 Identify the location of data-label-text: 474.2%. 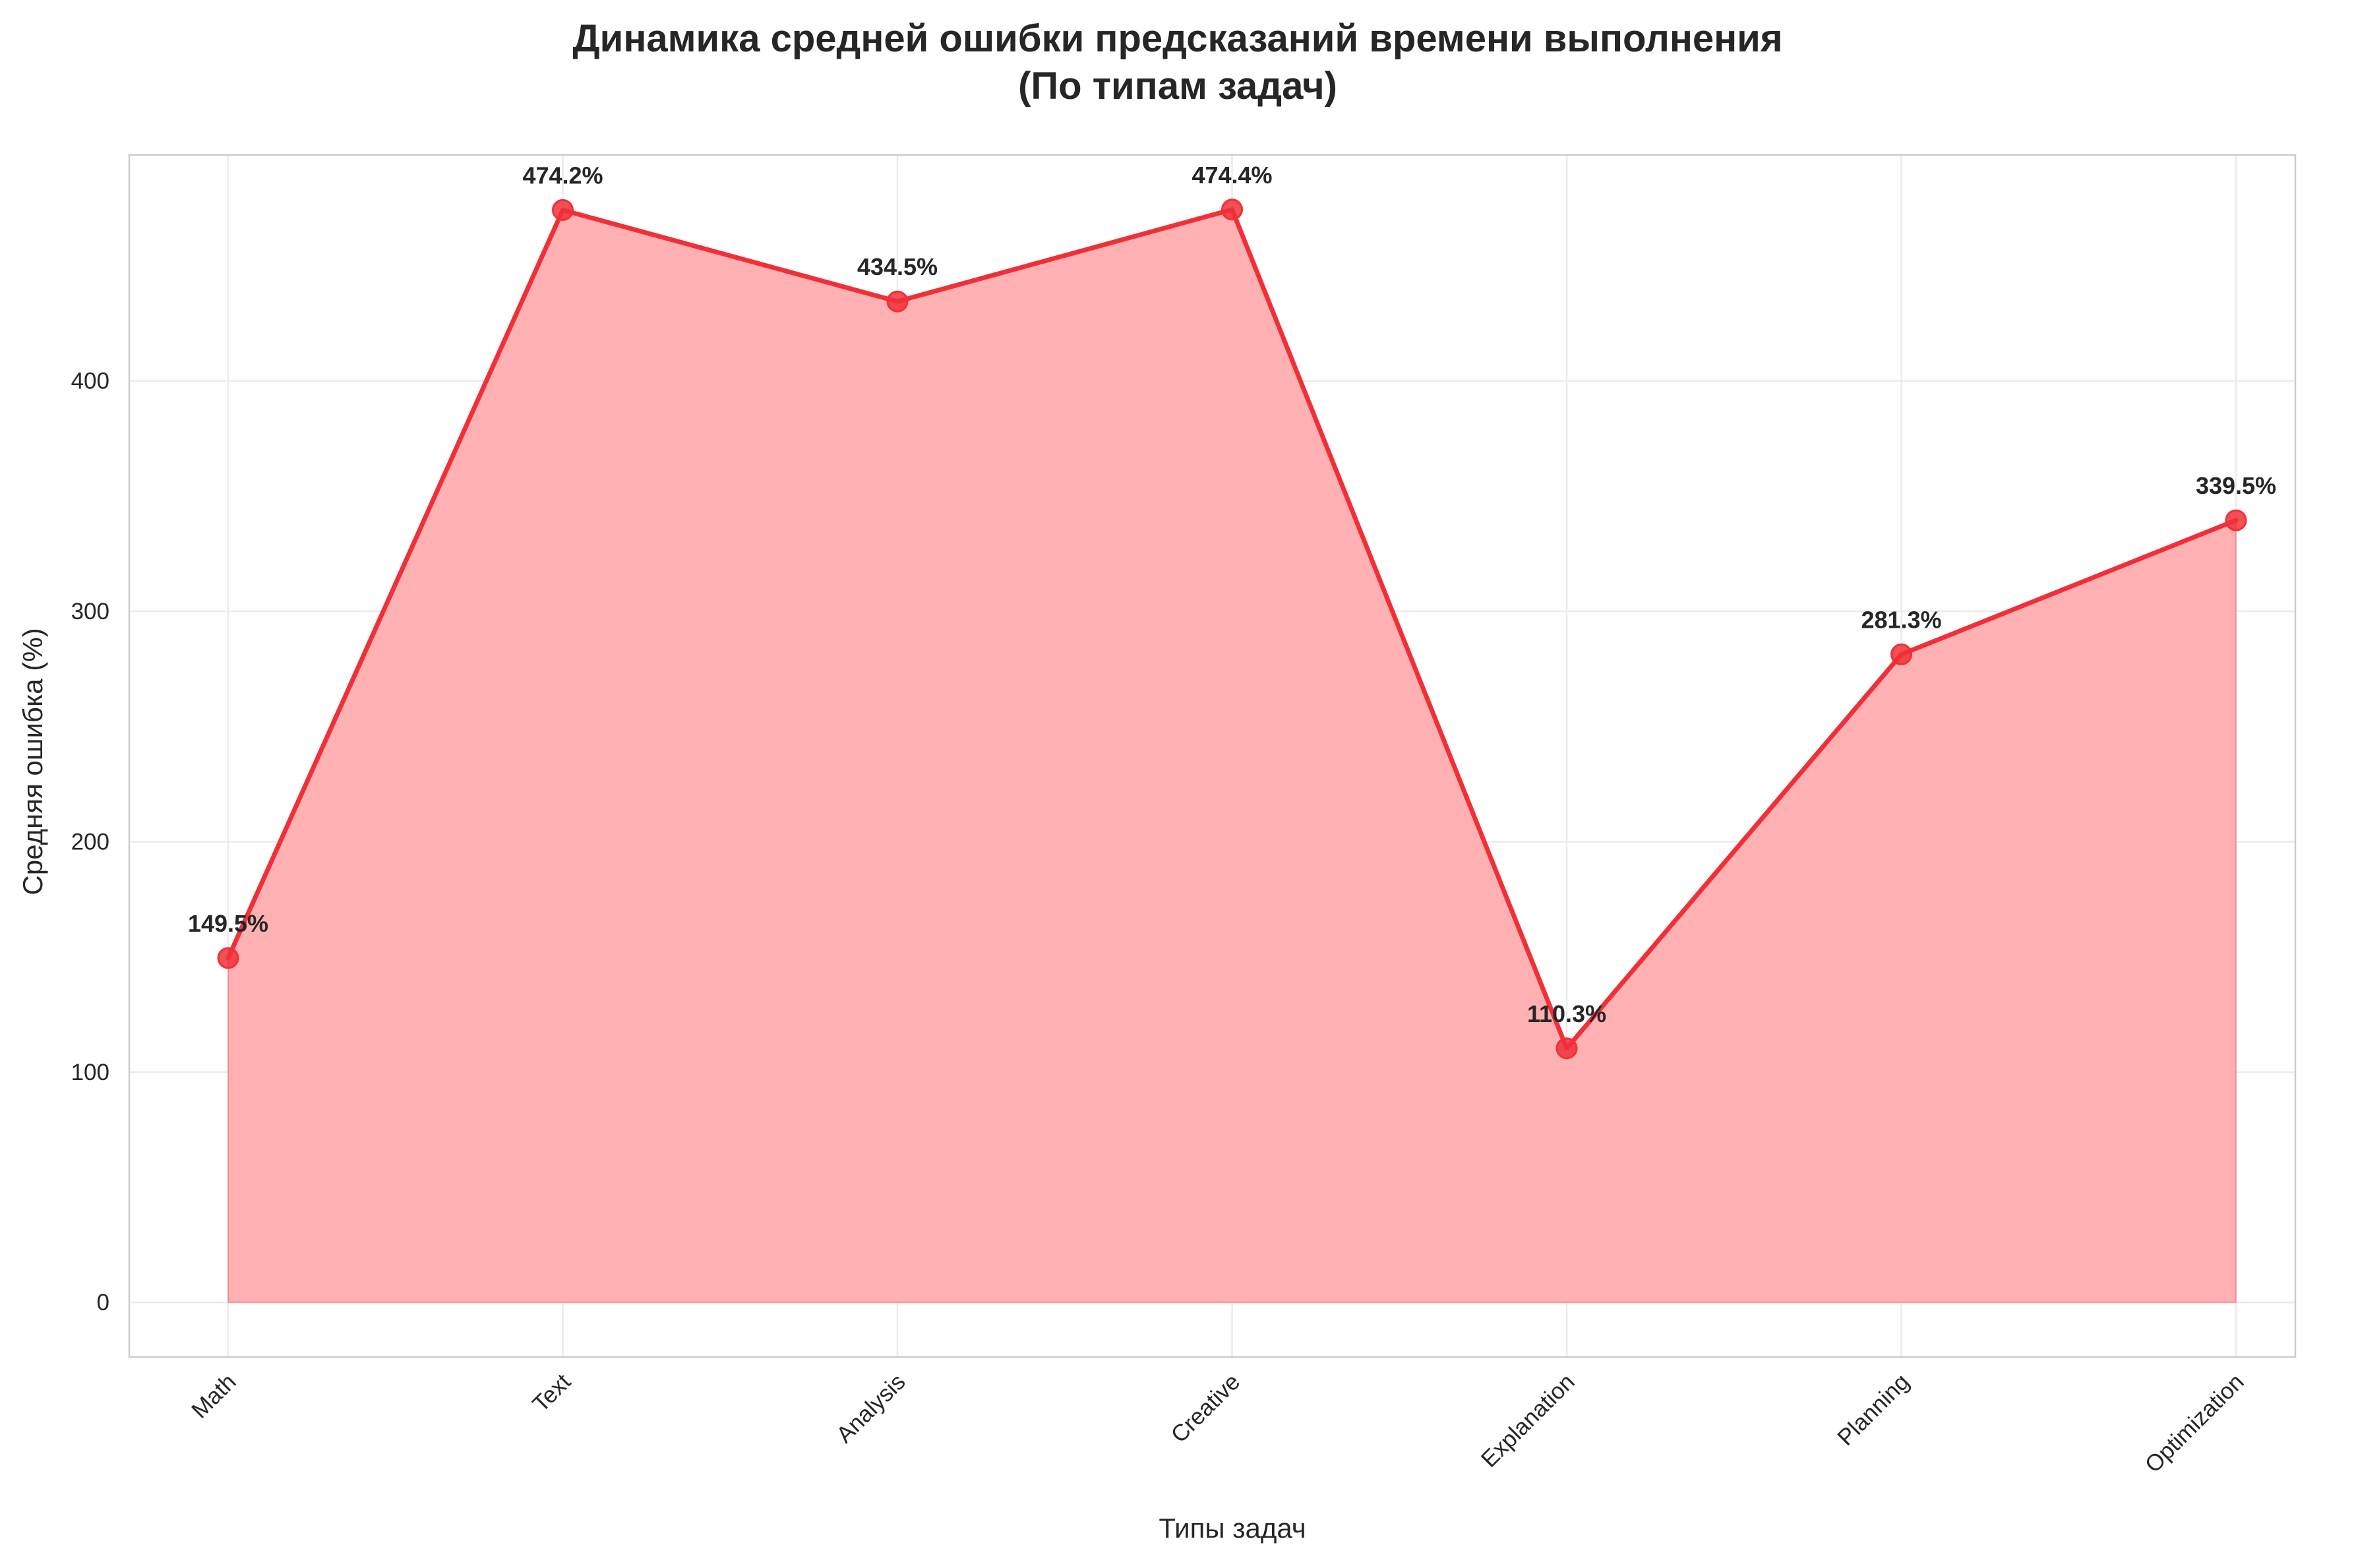
(562, 175).